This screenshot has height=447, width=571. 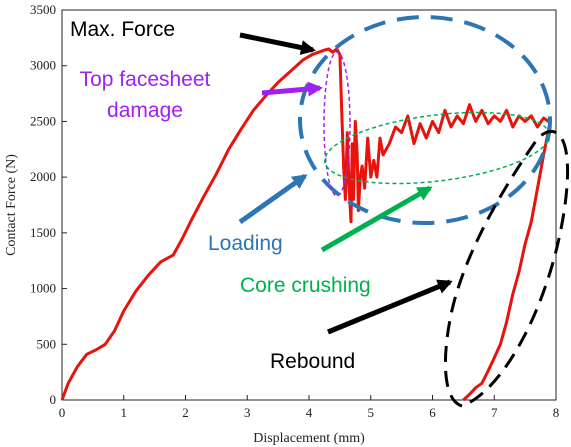 What do you see at coordinates (312, 361) in the screenshot?
I see `rebound-label: Rebound` at bounding box center [312, 361].